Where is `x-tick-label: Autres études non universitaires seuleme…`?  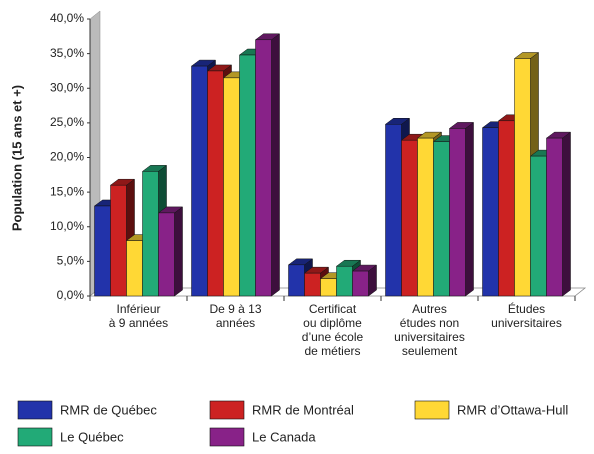 x-tick-label: Autres études non universitaires seuleme… is located at coordinates (429, 330).